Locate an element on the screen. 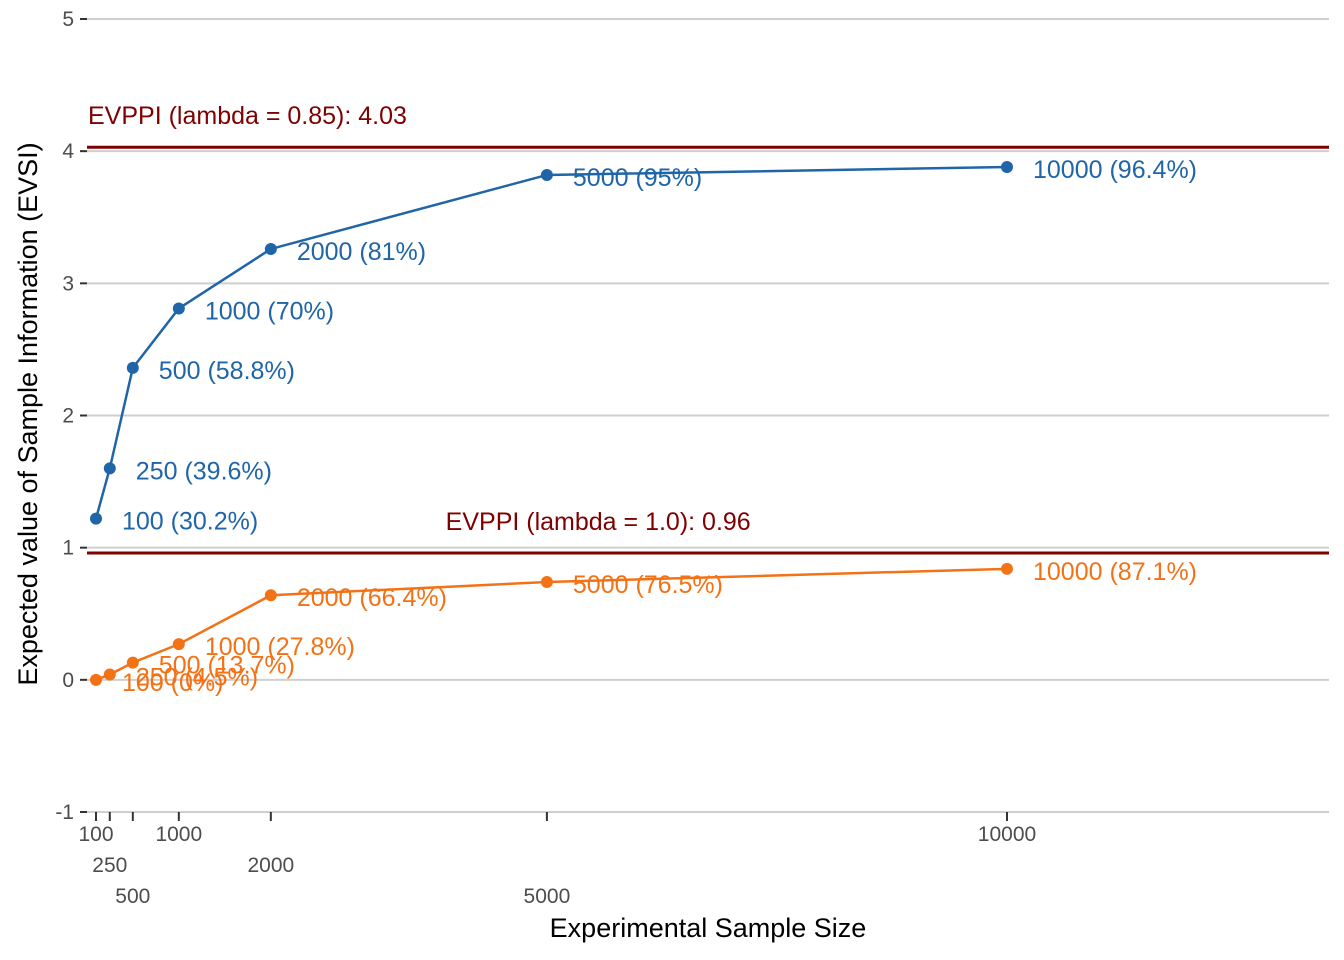  point-label: 2000 (66.4%) is located at coordinates (372, 598).